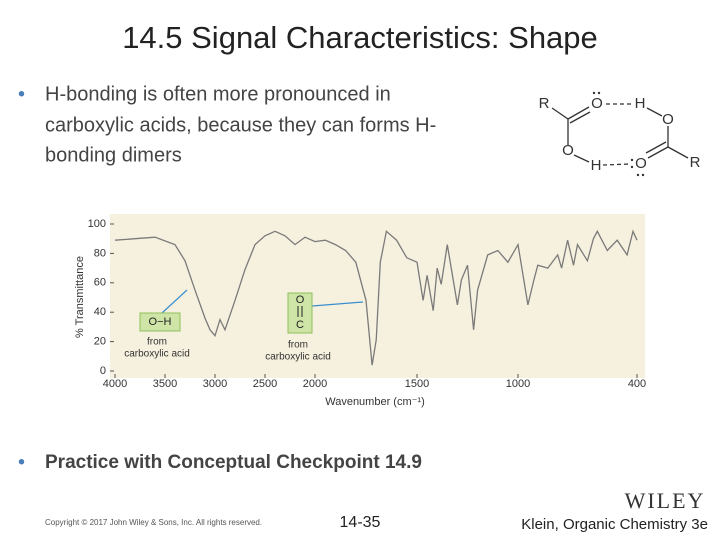 The width and height of the screenshot is (720, 540). What do you see at coordinates (616, 164) in the screenshot?
I see `h-bond` at bounding box center [616, 164].